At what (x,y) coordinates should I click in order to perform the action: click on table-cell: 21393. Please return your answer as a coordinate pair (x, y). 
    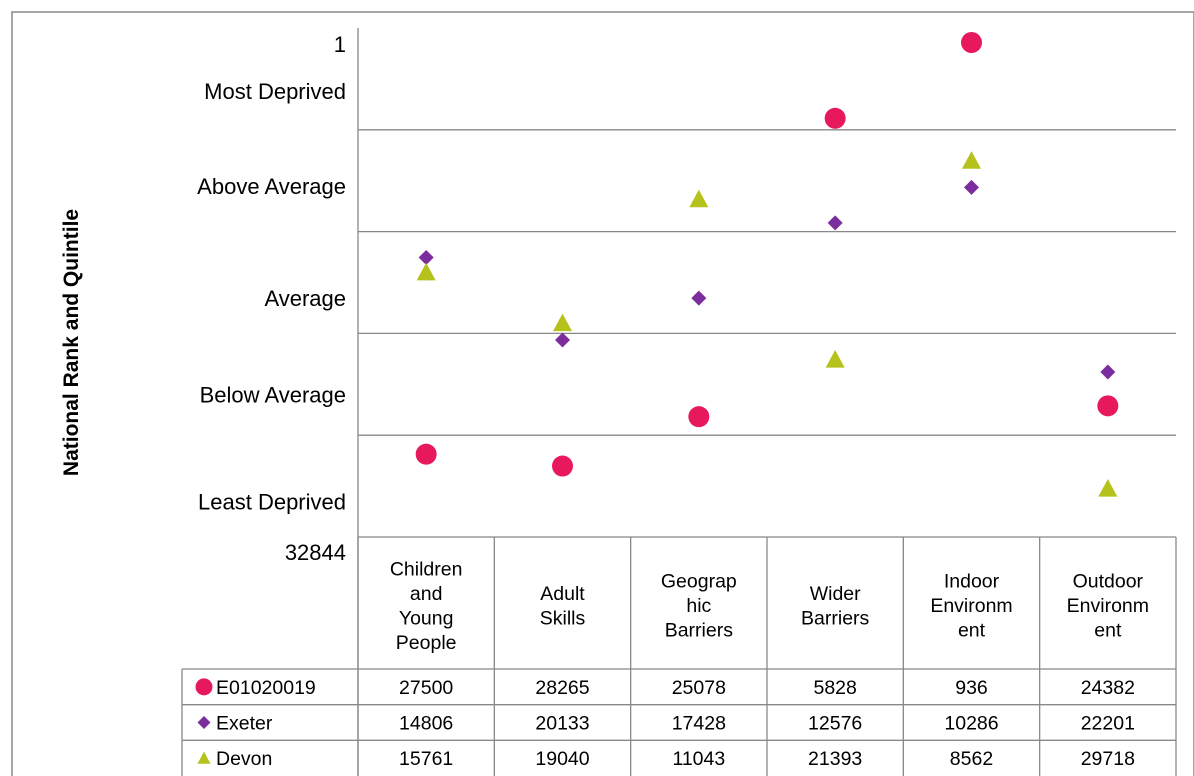
    Looking at the image, I should click on (835, 759).